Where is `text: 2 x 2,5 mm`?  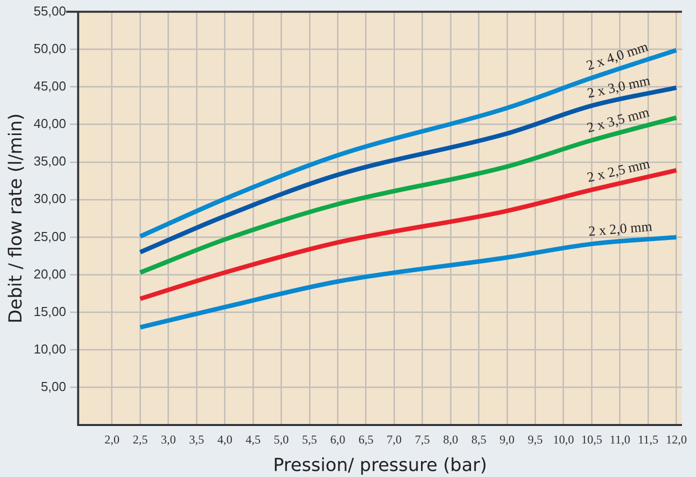 text: 2 x 2,5 mm is located at coordinates (619, 171).